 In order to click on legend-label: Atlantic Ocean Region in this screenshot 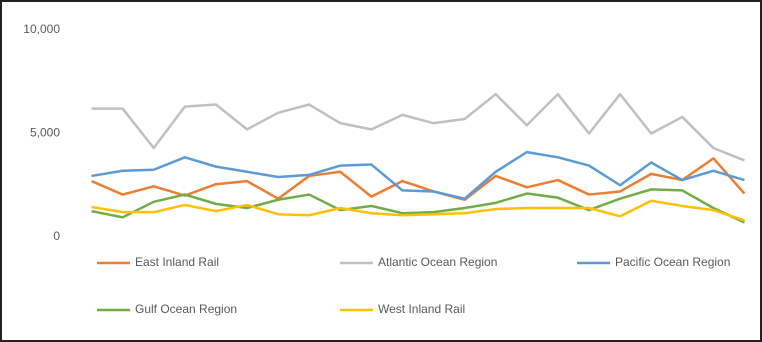, I will do `click(437, 262)`.